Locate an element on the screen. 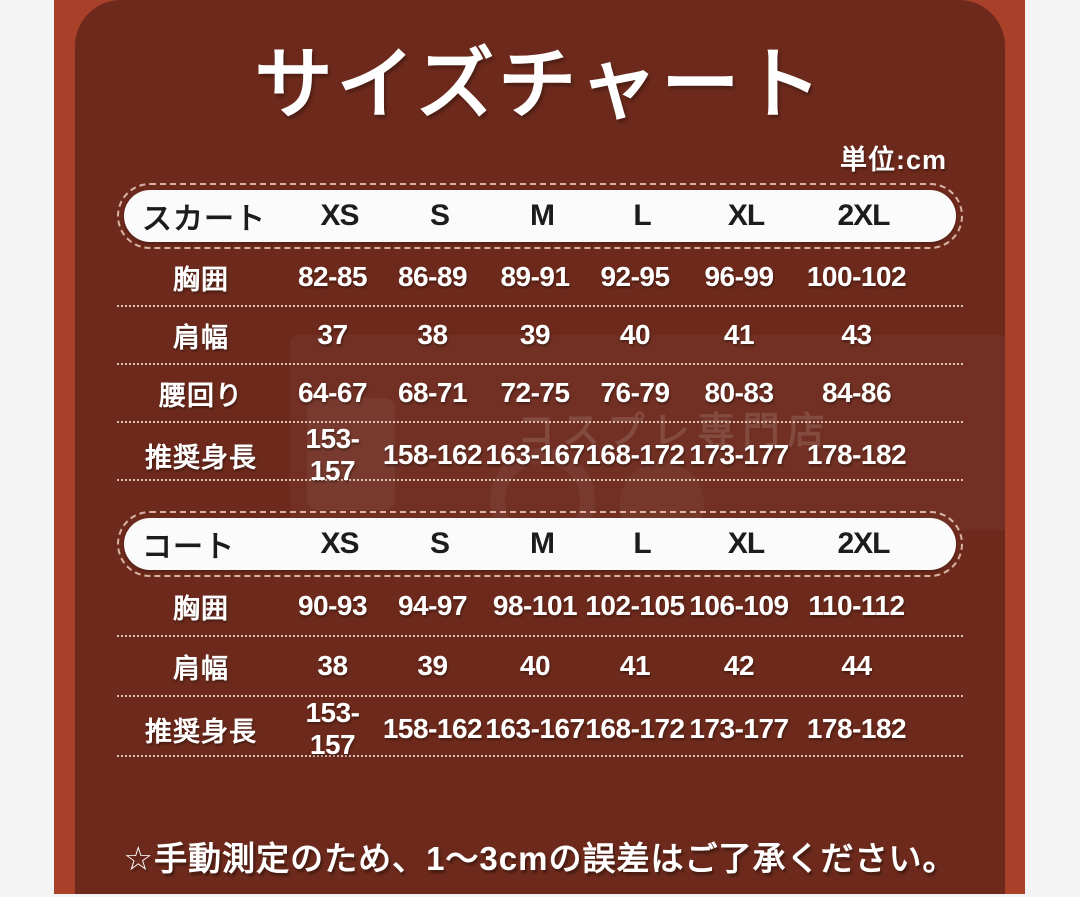 The height and width of the screenshot is (897, 1080). note-text: ☆手動測定のため、1～3cmの誤差はご了承ください。 is located at coordinates (540, 858).